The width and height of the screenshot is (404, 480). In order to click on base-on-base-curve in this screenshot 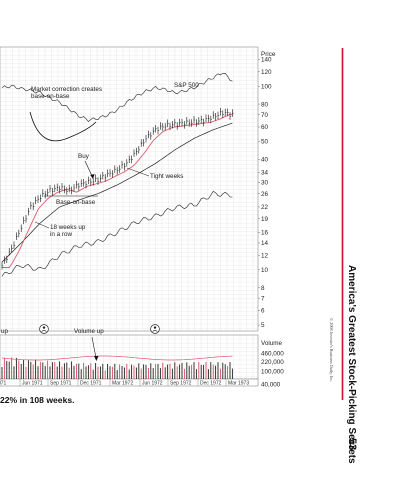, I will do `click(63, 126)`.